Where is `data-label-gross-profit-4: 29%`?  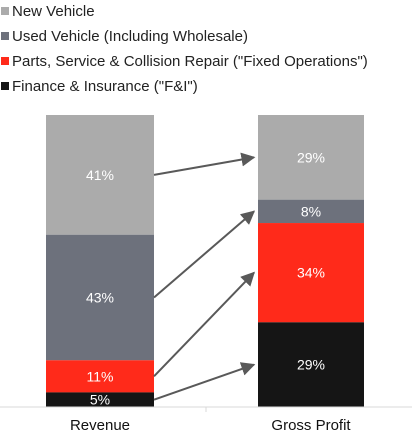
data-label-gross-profit-4: 29% is located at coordinates (311, 365).